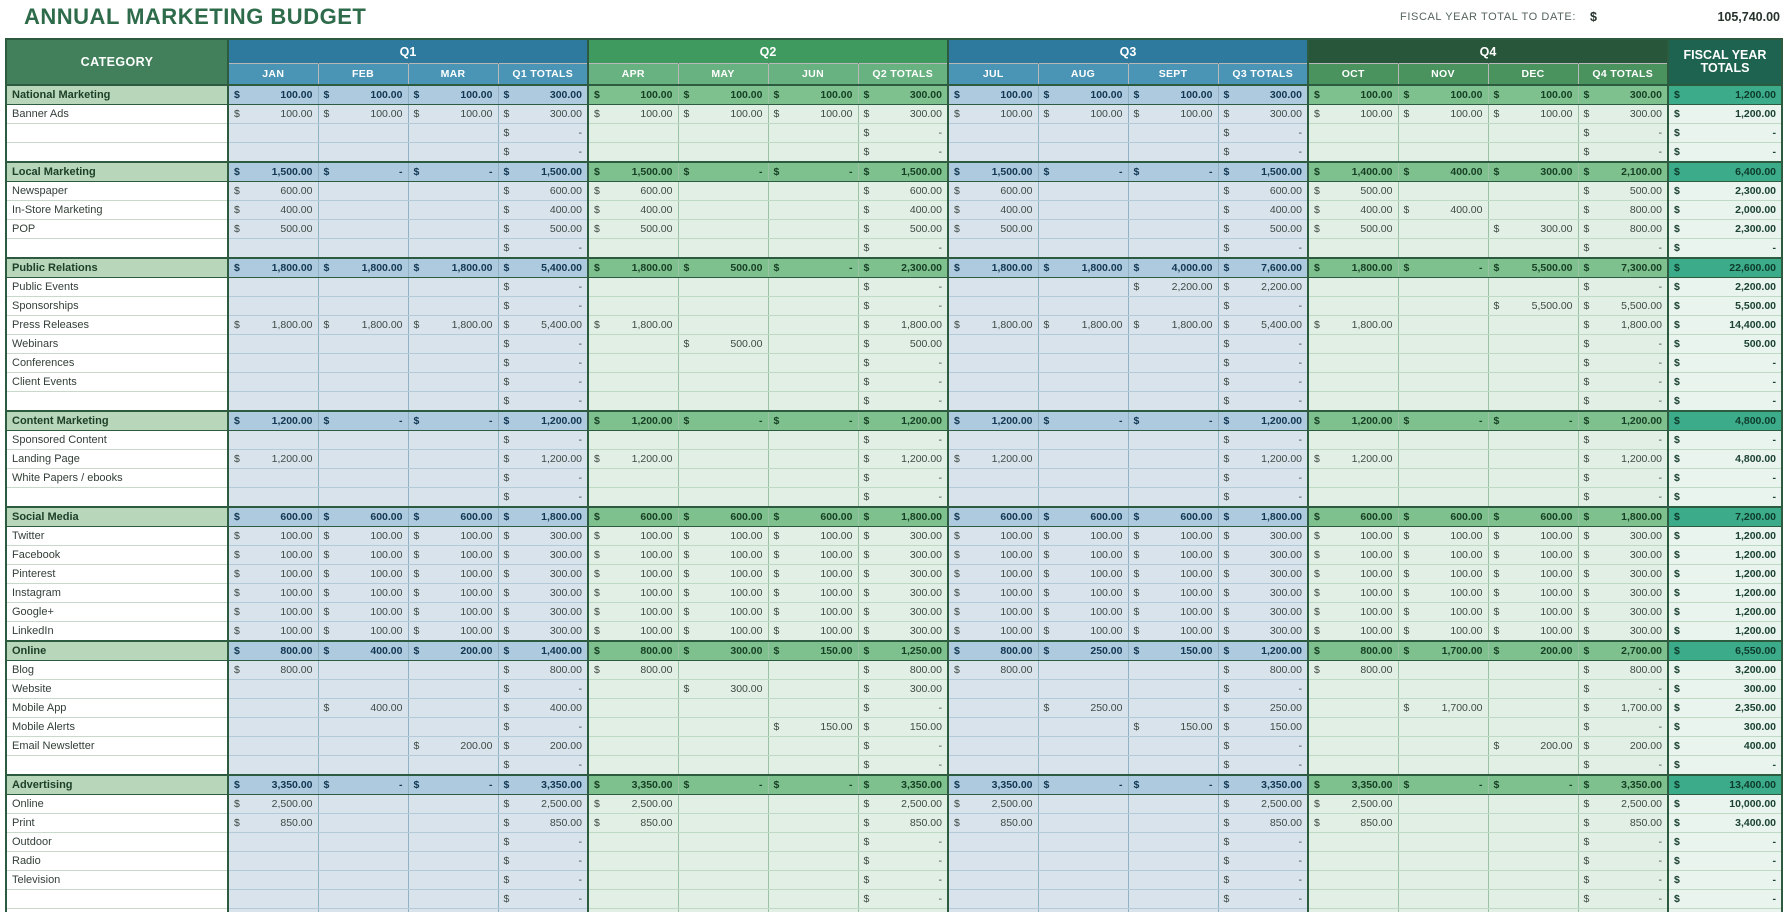 The height and width of the screenshot is (912, 1786). I want to click on budget-cell: $800.00, so click(1623, 210).